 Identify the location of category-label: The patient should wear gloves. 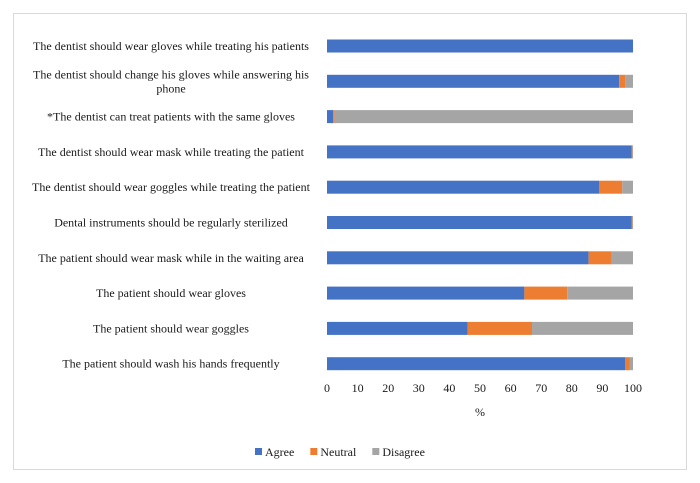
(171, 293).